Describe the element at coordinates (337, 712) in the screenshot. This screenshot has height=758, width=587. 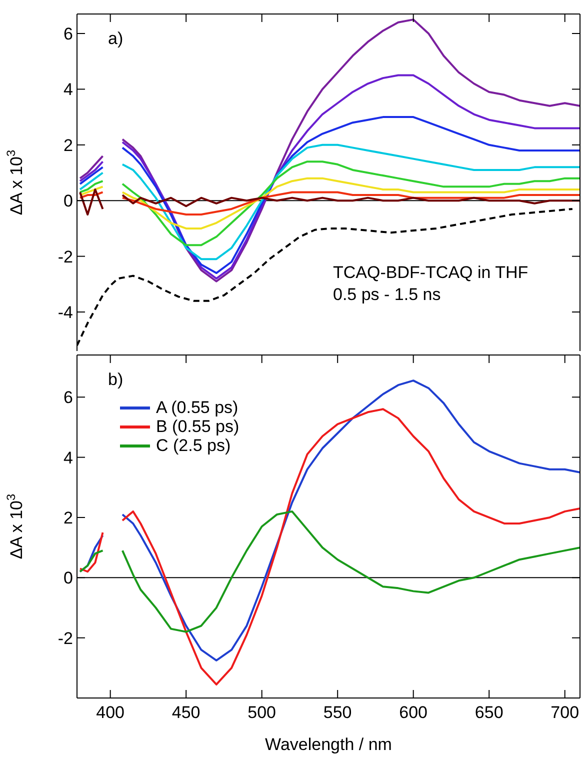
I see `x-tick-label: 550` at that location.